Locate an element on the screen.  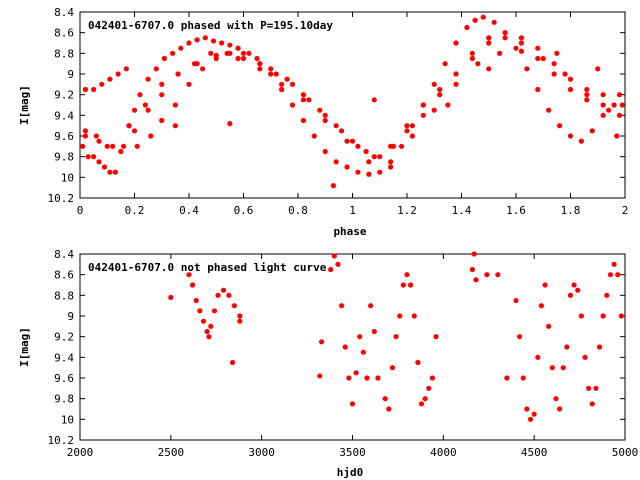
phased-plot-title: 042401-6707.0 phased with P=195.10day is located at coordinates (210, 25).